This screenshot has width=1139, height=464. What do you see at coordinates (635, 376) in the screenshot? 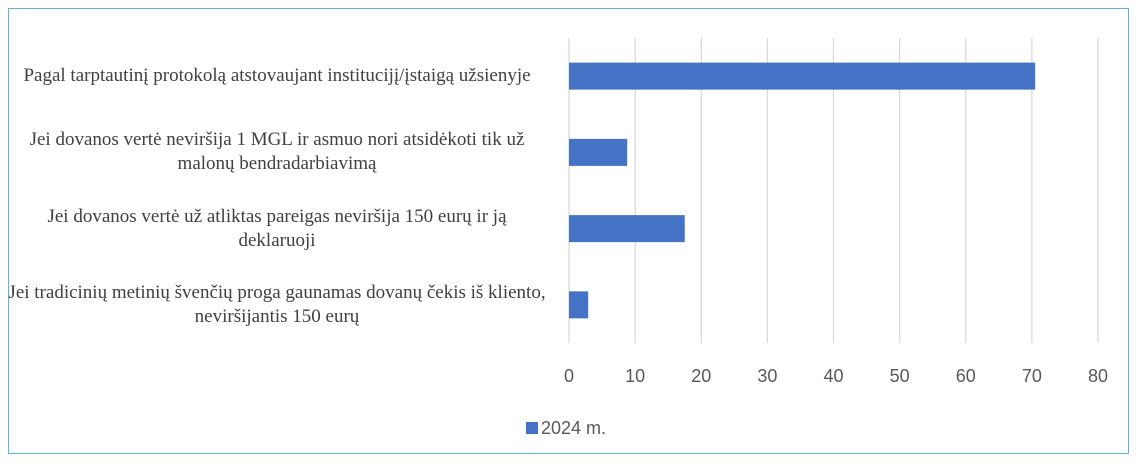
I see `x-tick-label: 10` at bounding box center [635, 376].